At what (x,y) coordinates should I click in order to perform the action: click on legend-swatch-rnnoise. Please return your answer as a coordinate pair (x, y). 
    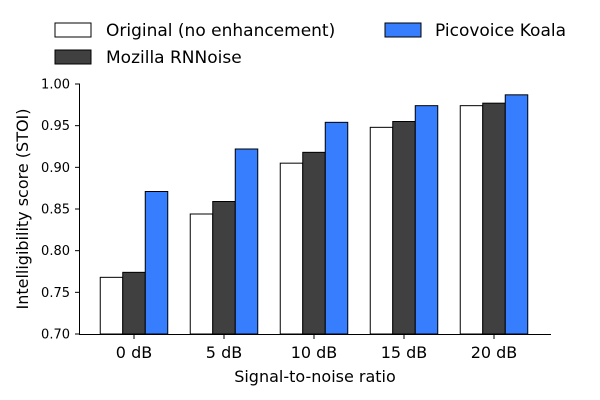
    Looking at the image, I should click on (73, 57).